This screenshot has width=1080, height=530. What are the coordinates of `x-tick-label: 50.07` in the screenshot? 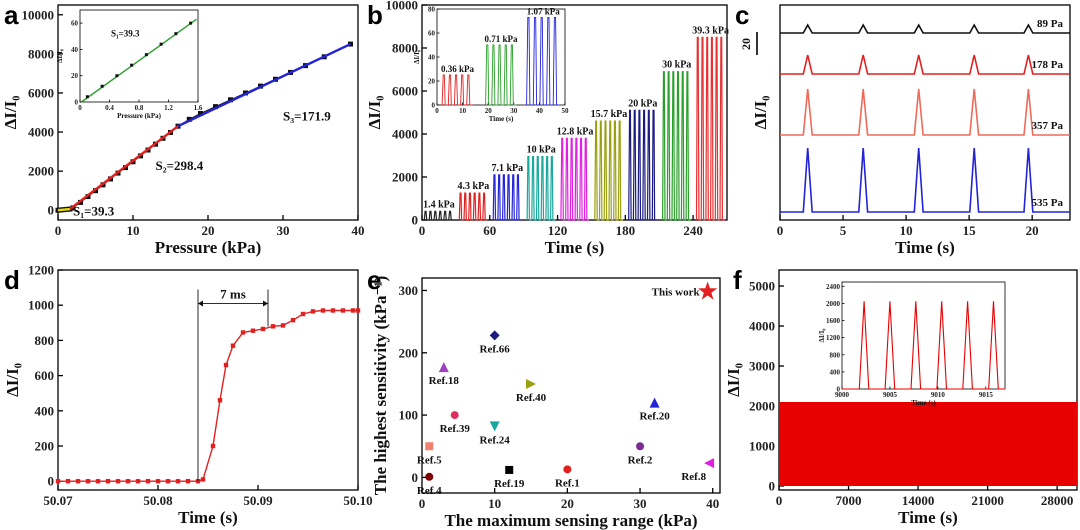 It's located at (58, 500).